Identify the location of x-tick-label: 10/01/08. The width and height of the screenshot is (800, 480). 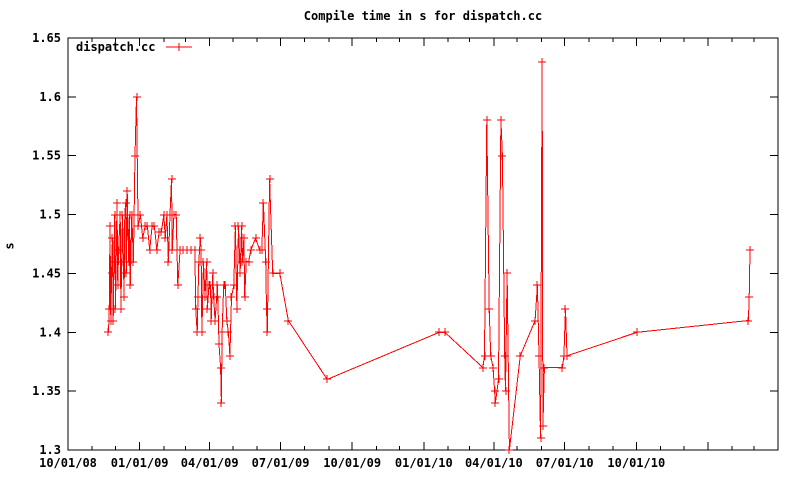
(68, 463).